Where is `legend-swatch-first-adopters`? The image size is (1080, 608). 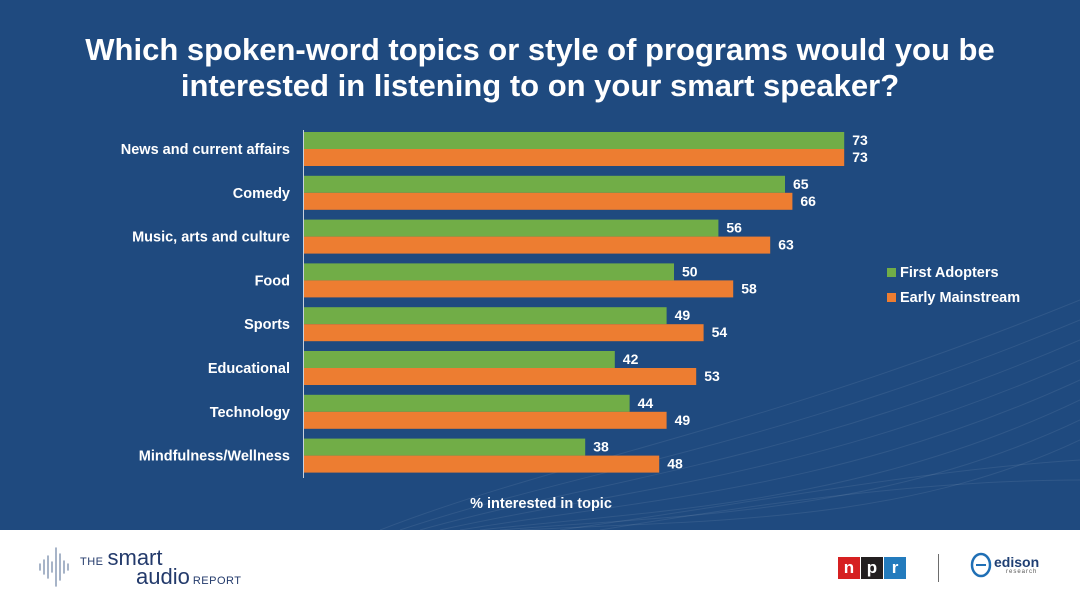
legend-swatch-first-adopters is located at coordinates (891, 272).